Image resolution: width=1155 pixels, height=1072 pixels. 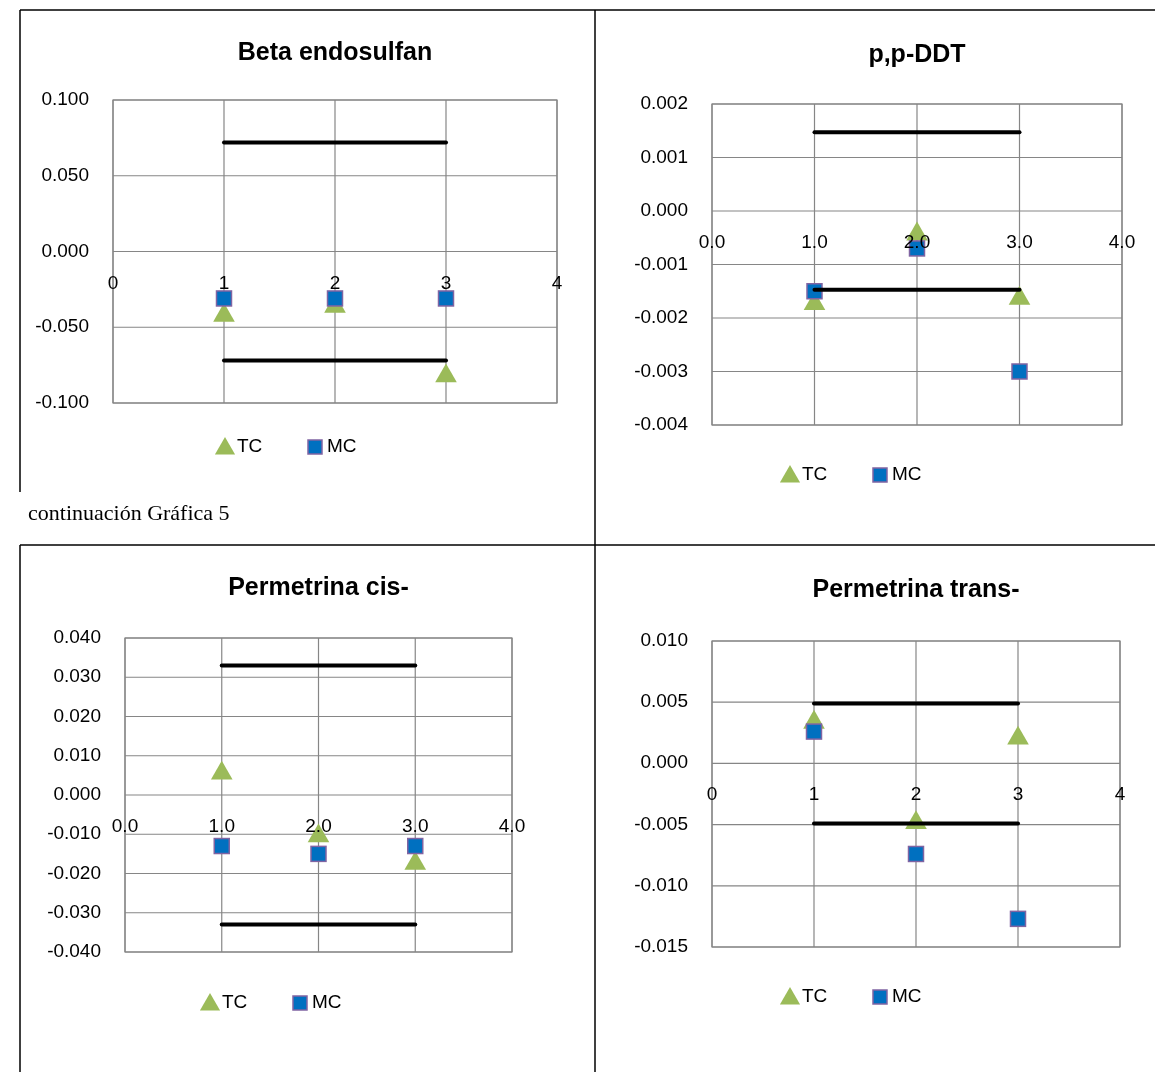 I want to click on chart-title: Permetrina trans-, so click(x=916, y=587).